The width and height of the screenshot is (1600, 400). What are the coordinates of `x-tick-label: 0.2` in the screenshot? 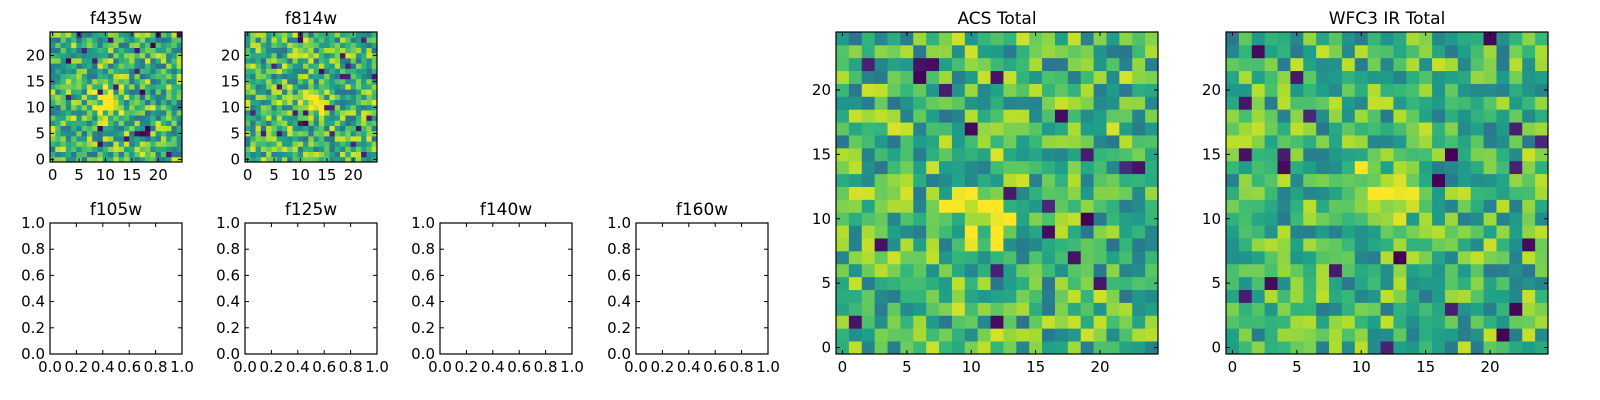 It's located at (662, 367).